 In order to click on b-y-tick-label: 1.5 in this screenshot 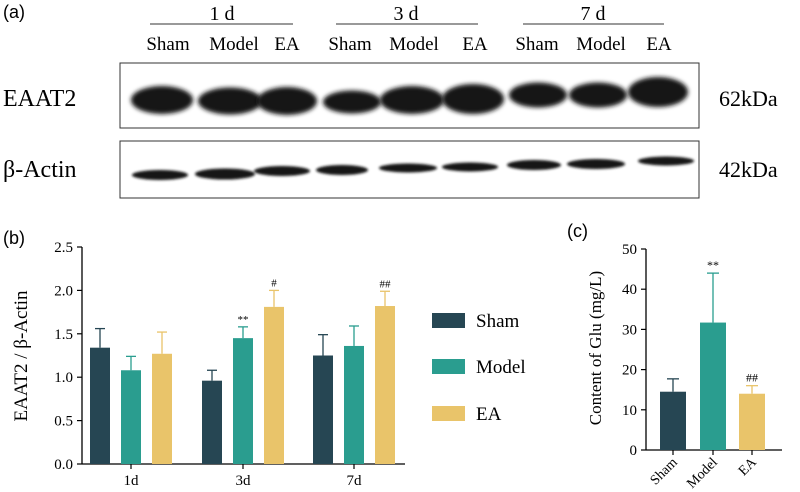, I will do `click(63, 335)`.